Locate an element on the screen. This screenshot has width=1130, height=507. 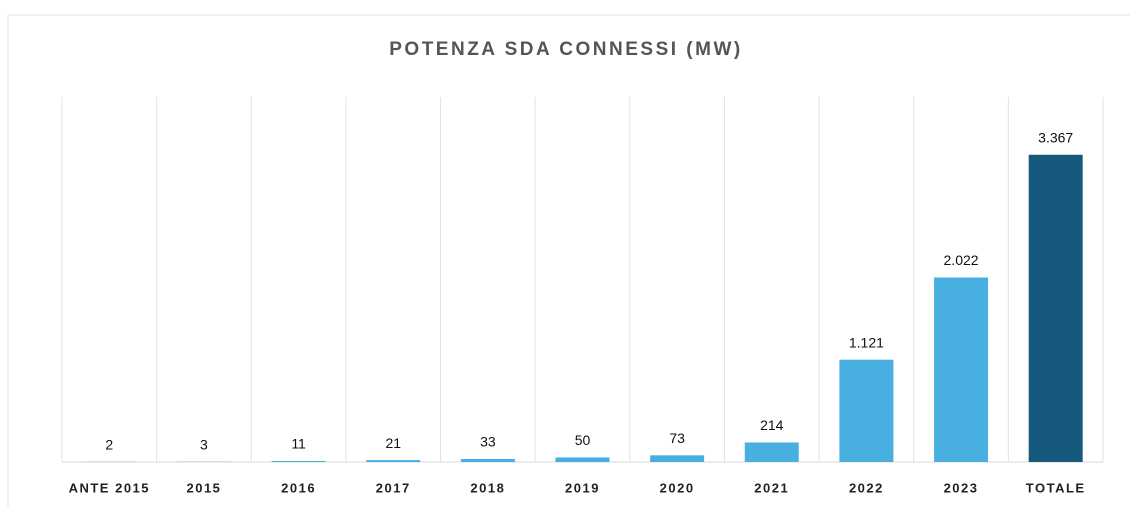
value-label: 50 is located at coordinates (583, 440).